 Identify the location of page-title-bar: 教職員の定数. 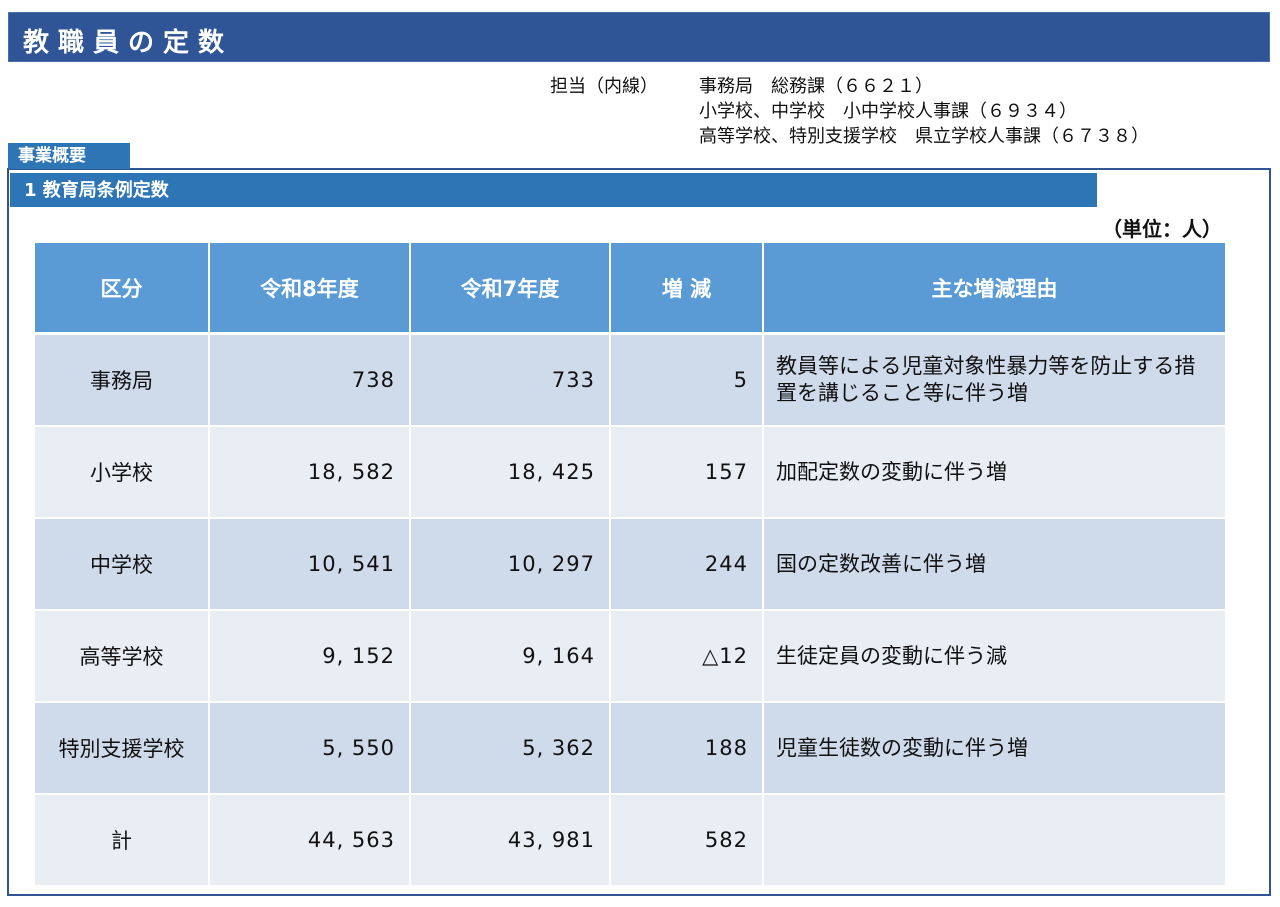
(639, 37).